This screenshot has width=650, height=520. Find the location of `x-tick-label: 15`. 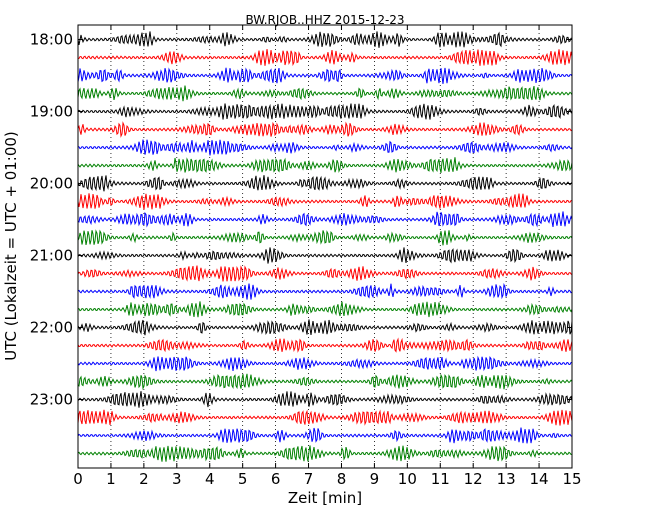

x-tick-label: 15 is located at coordinates (571, 479).